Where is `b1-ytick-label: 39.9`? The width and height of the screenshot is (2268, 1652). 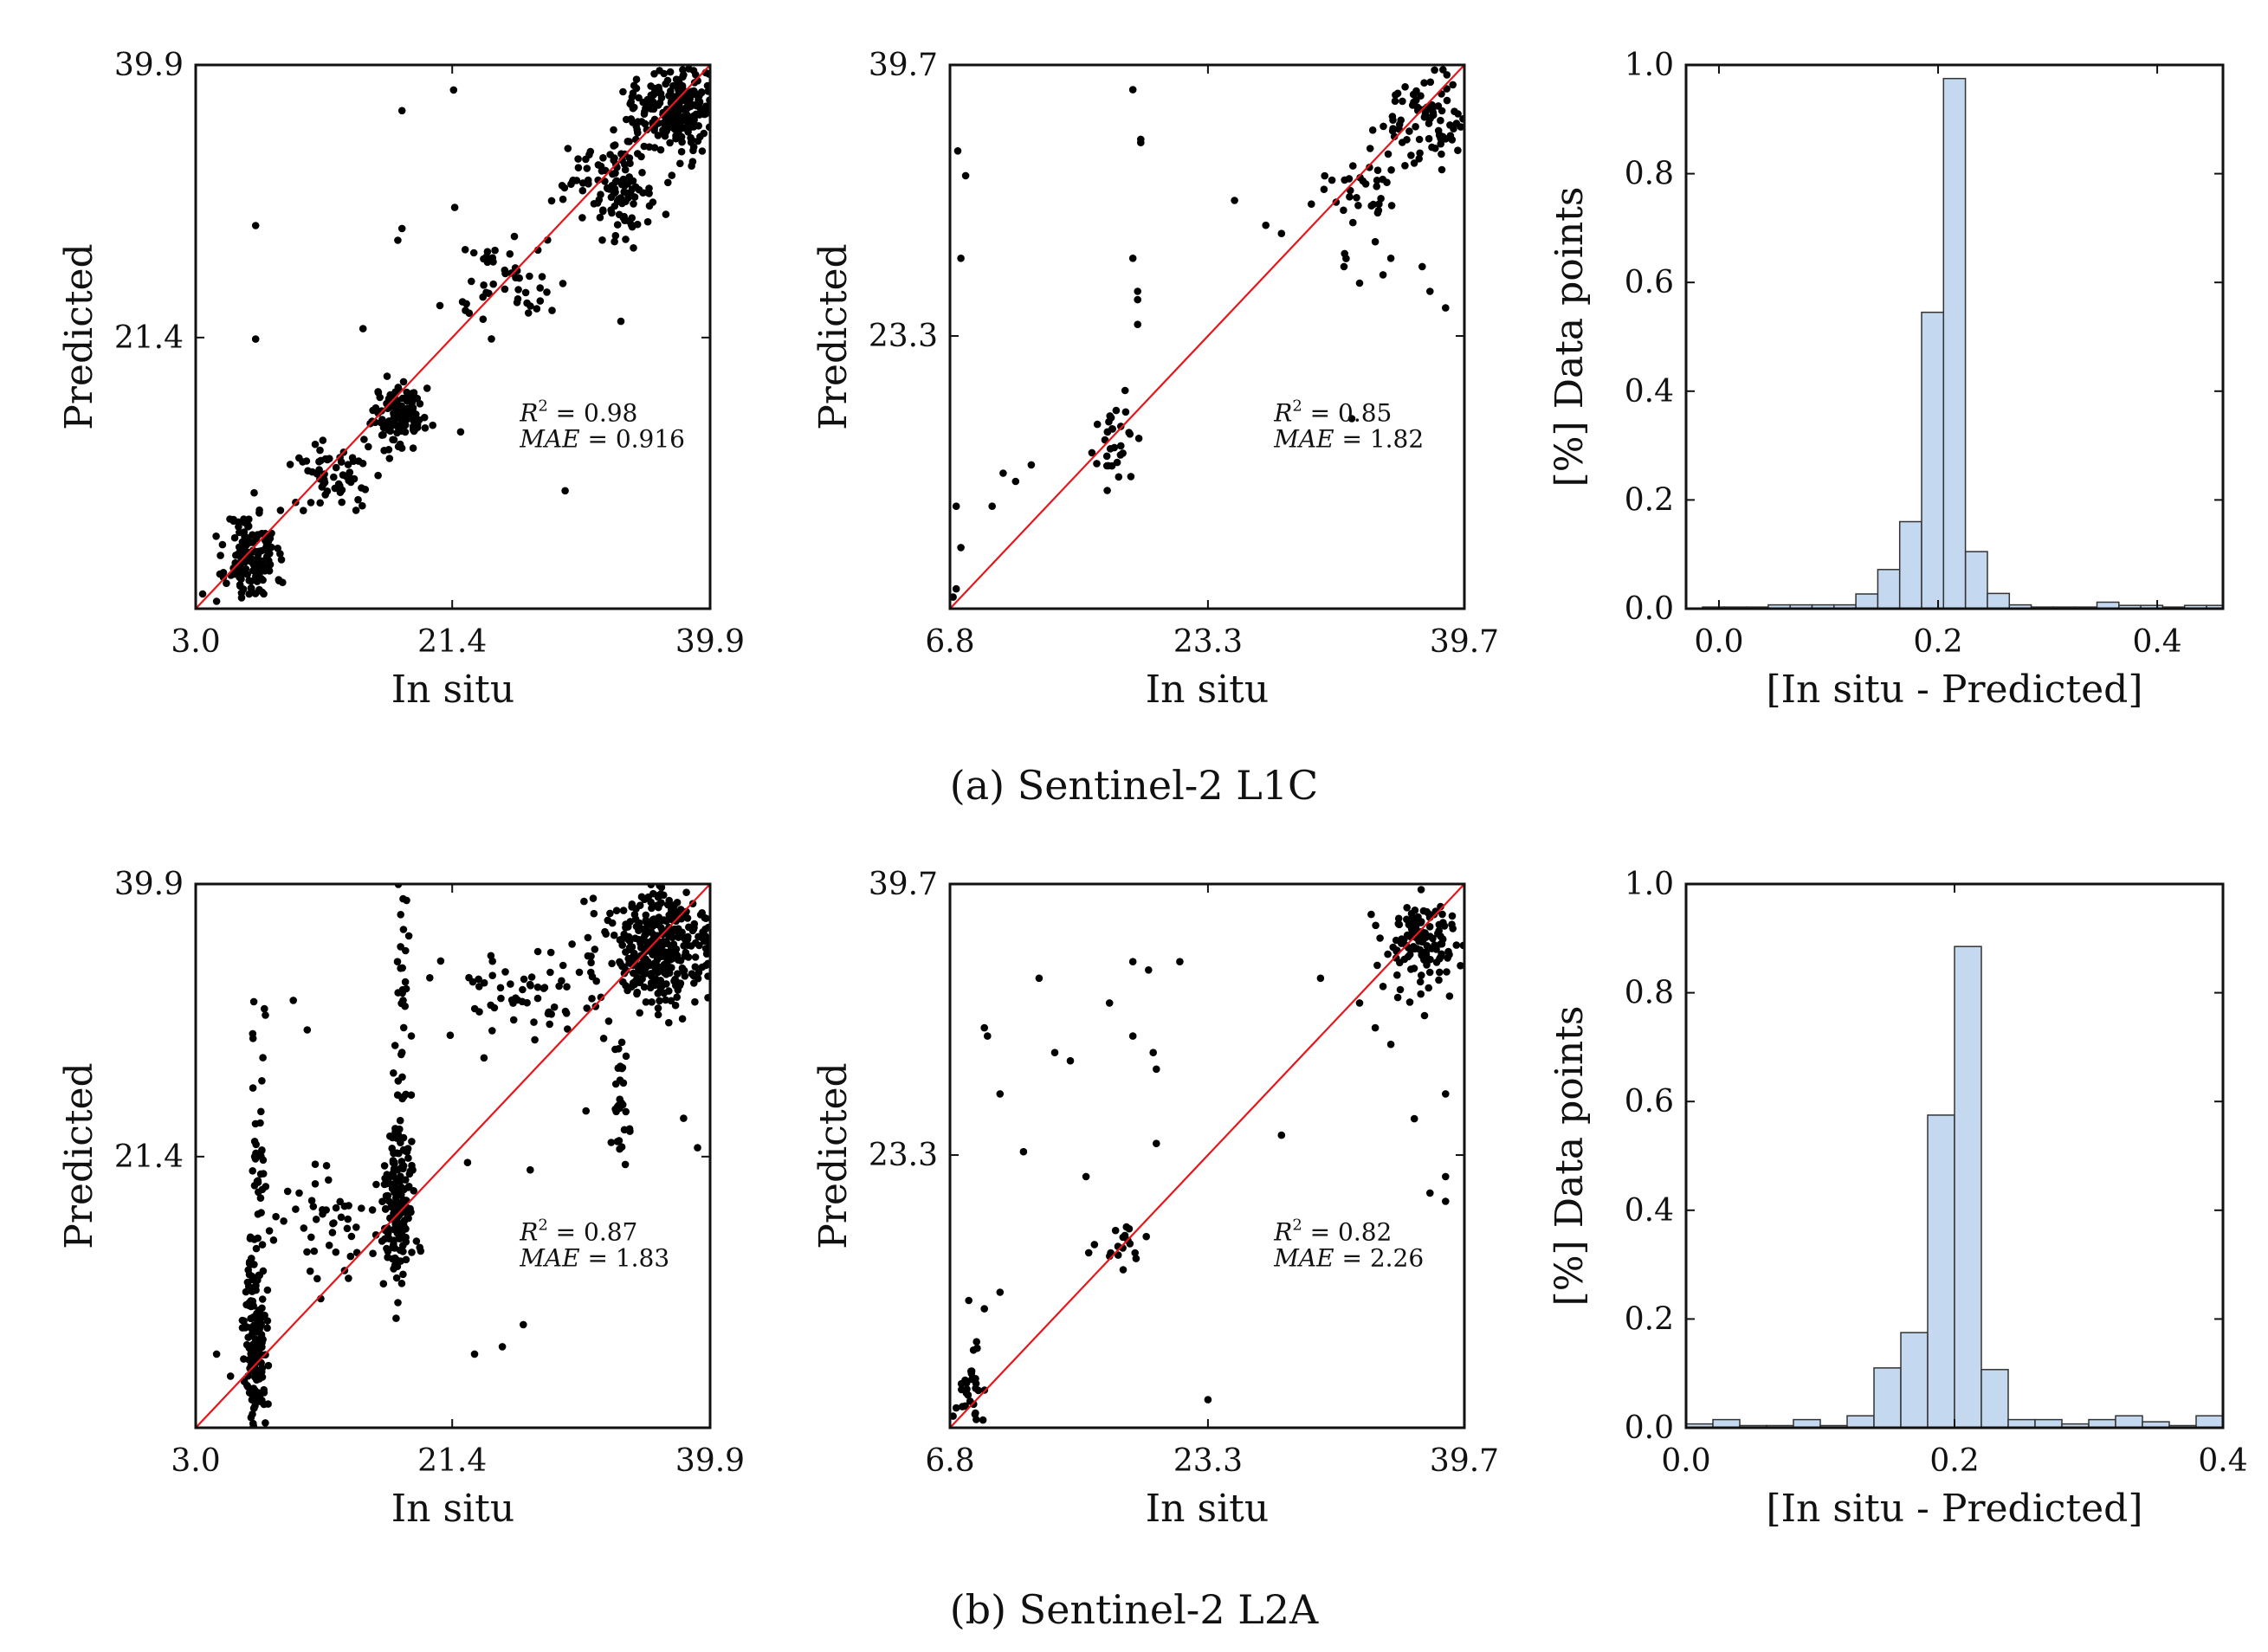
b1-ytick-label: 39.9 is located at coordinates (149, 884).